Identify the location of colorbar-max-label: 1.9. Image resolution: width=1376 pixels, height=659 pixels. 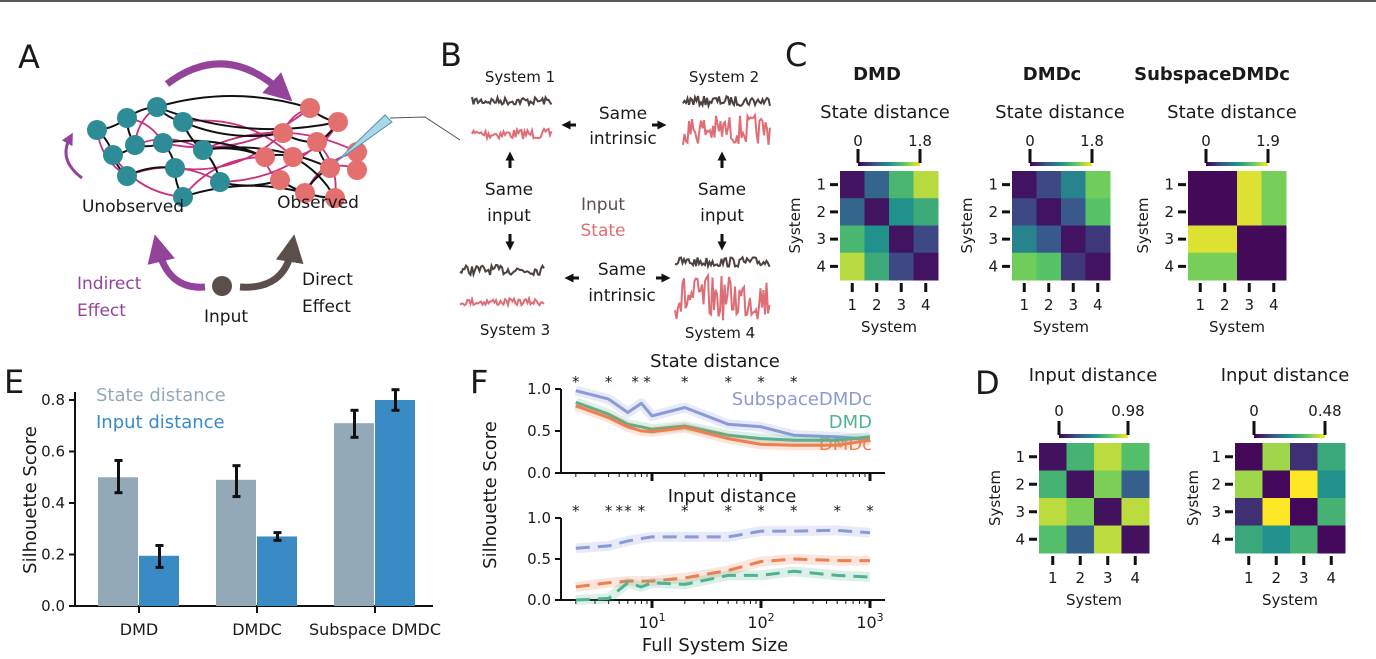
(1268, 141).